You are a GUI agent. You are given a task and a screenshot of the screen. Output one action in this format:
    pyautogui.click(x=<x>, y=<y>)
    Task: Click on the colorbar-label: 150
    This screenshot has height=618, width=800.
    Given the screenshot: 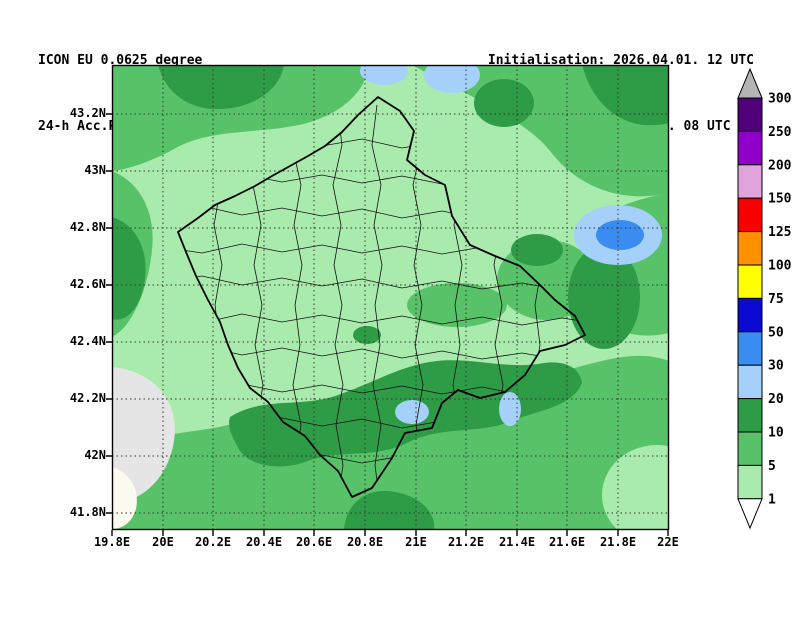 What is the action you would take?
    pyautogui.click(x=780, y=199)
    